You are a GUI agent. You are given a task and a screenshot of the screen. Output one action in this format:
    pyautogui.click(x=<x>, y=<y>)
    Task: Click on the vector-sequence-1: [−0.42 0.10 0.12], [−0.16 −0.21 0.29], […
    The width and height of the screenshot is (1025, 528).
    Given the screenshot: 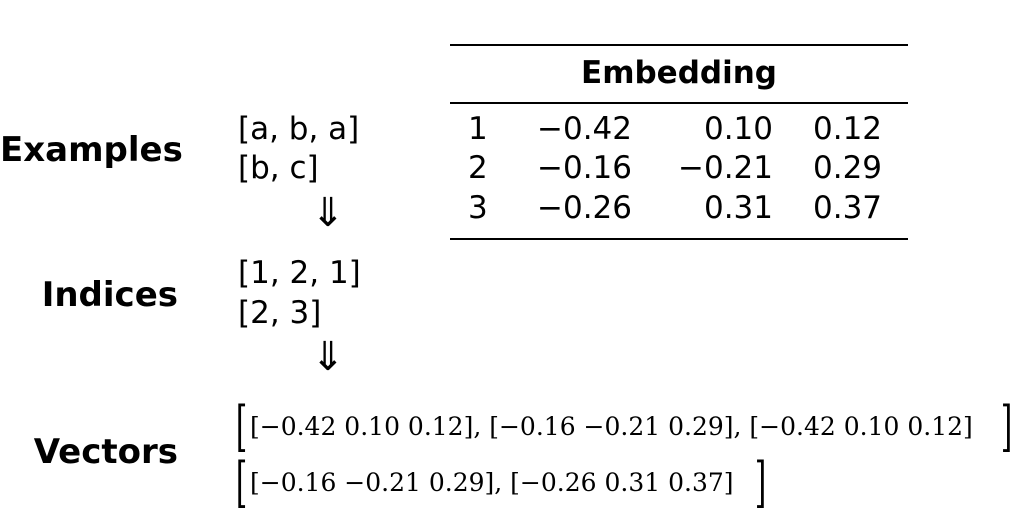 What is the action you would take?
    pyautogui.click(x=611, y=426)
    